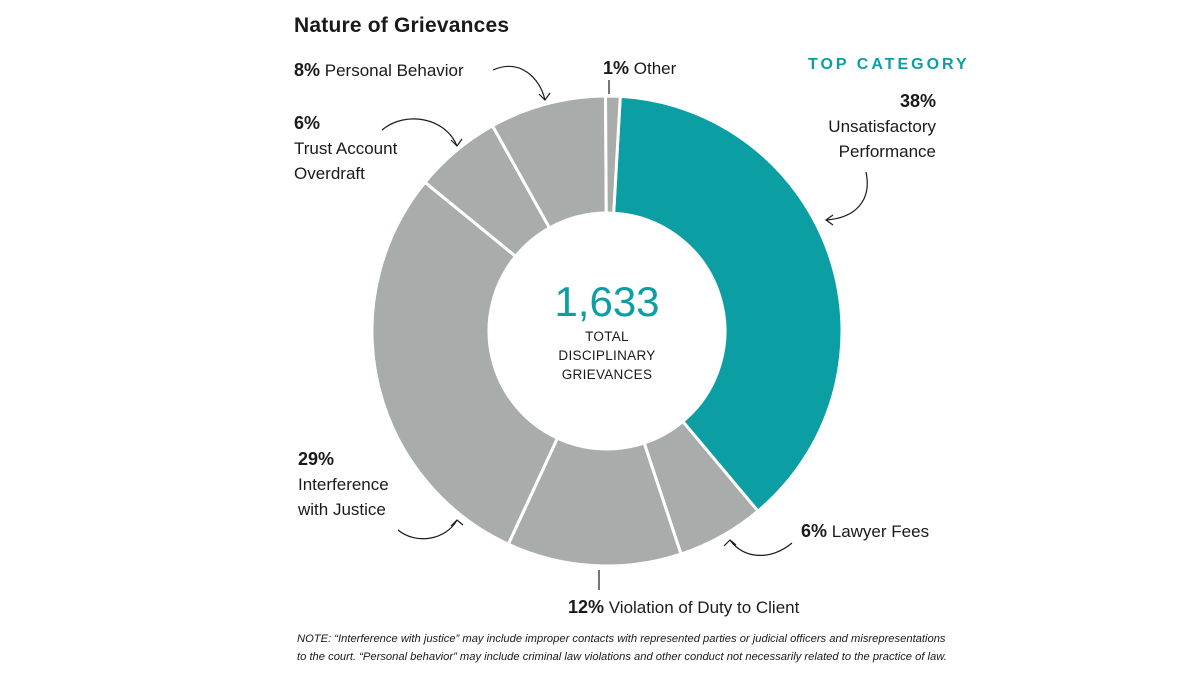 This screenshot has height=700, width=1200. I want to click on arrow-unsatisfactory, so click(846, 198).